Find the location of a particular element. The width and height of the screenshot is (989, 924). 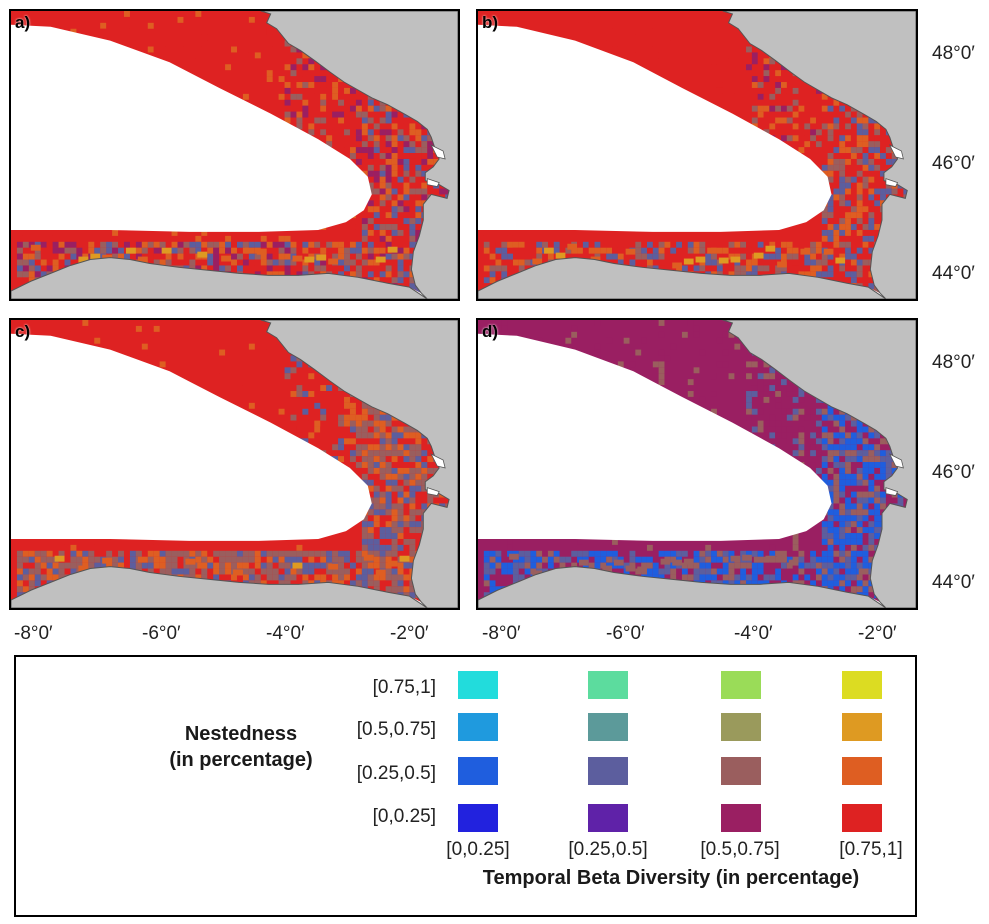

panel-label-d: d) is located at coordinates (490, 331).